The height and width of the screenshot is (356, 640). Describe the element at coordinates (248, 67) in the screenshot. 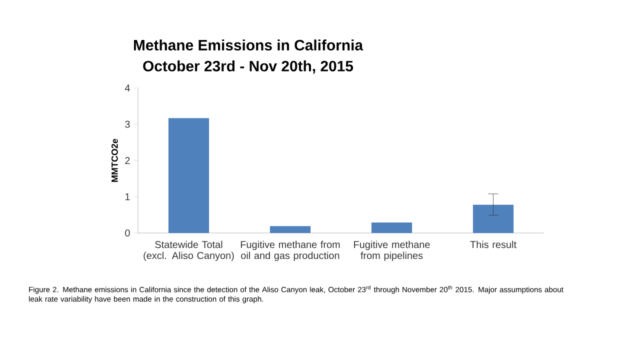

I see `chart-subtitle: October 23rd - Nov 20th, 2015` at that location.